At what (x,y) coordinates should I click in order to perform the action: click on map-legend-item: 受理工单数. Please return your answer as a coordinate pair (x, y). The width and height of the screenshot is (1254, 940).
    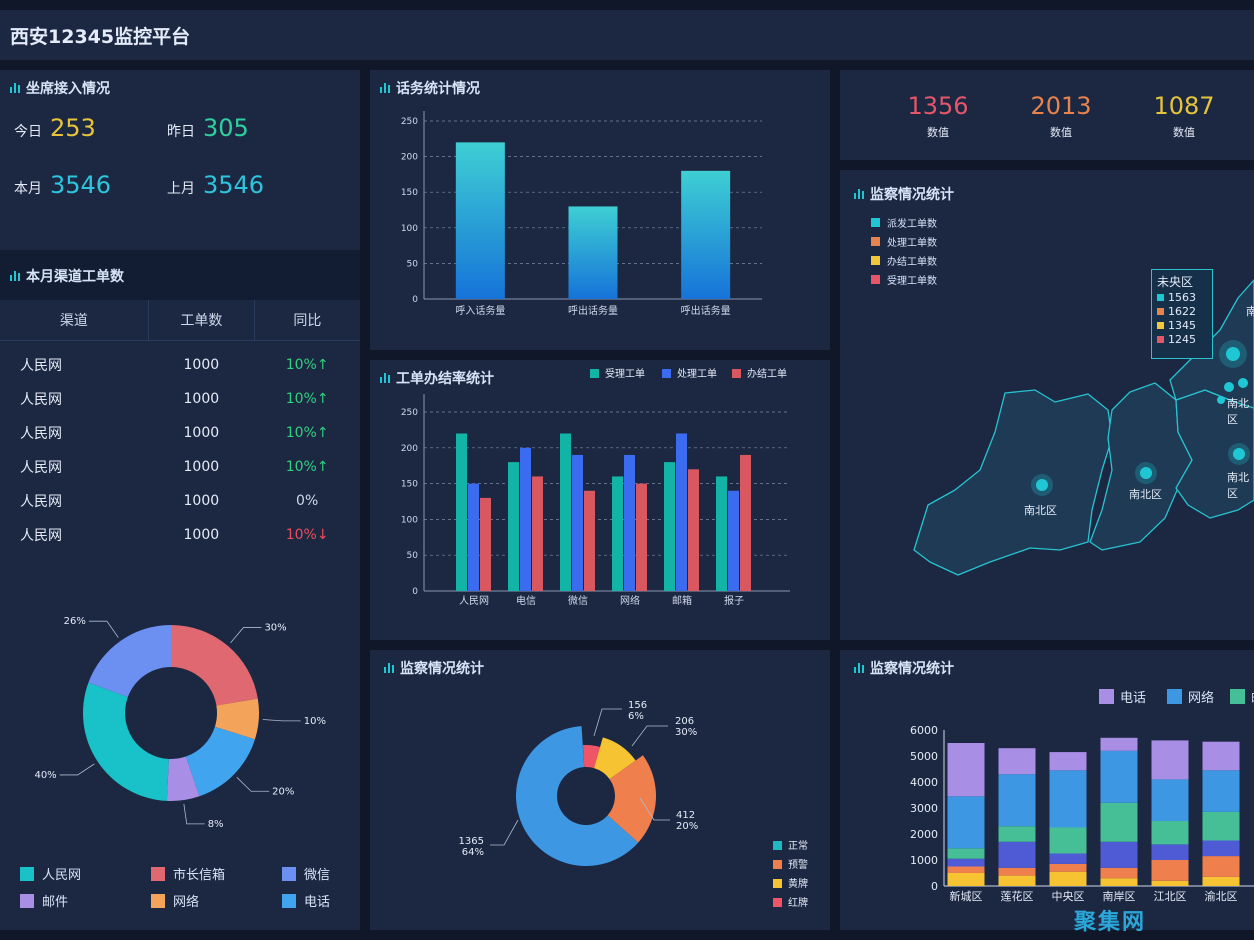
    Looking at the image, I should click on (904, 279).